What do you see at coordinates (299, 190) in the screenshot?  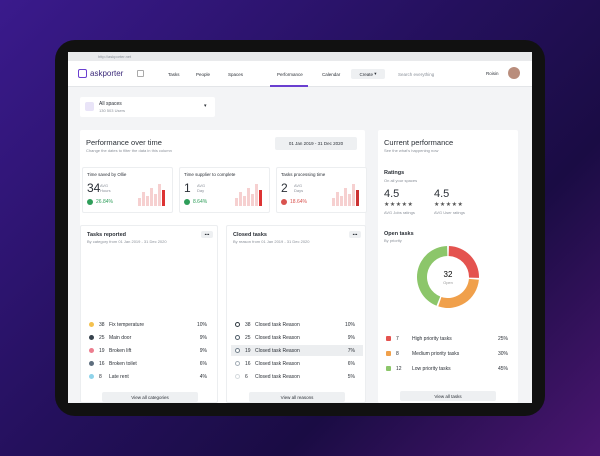 I see `kpi-unit-bottom: Days` at bounding box center [299, 190].